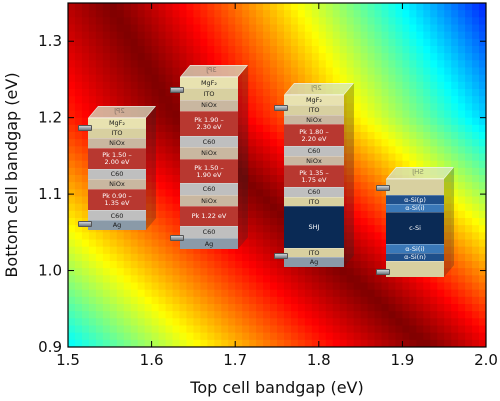  I want to click on stack-layer: Pk 1.90 – 2.30 eV, so click(209, 123).